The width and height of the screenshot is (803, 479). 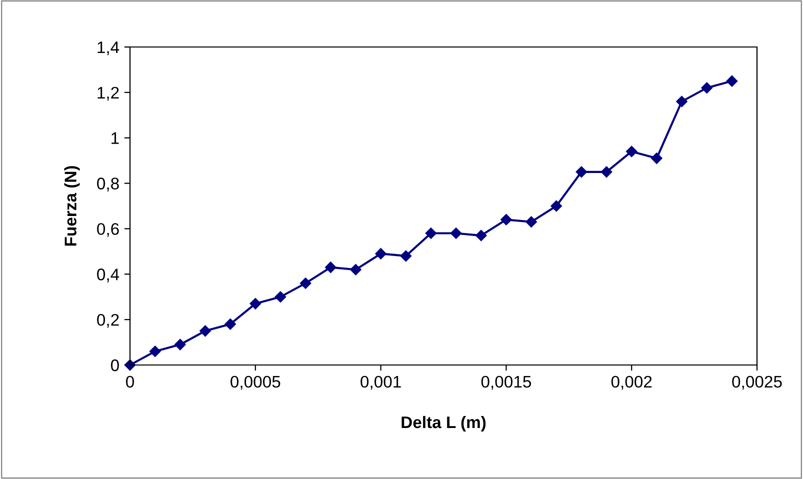 I want to click on x-axis-title: Delta L (m), so click(x=444, y=424).